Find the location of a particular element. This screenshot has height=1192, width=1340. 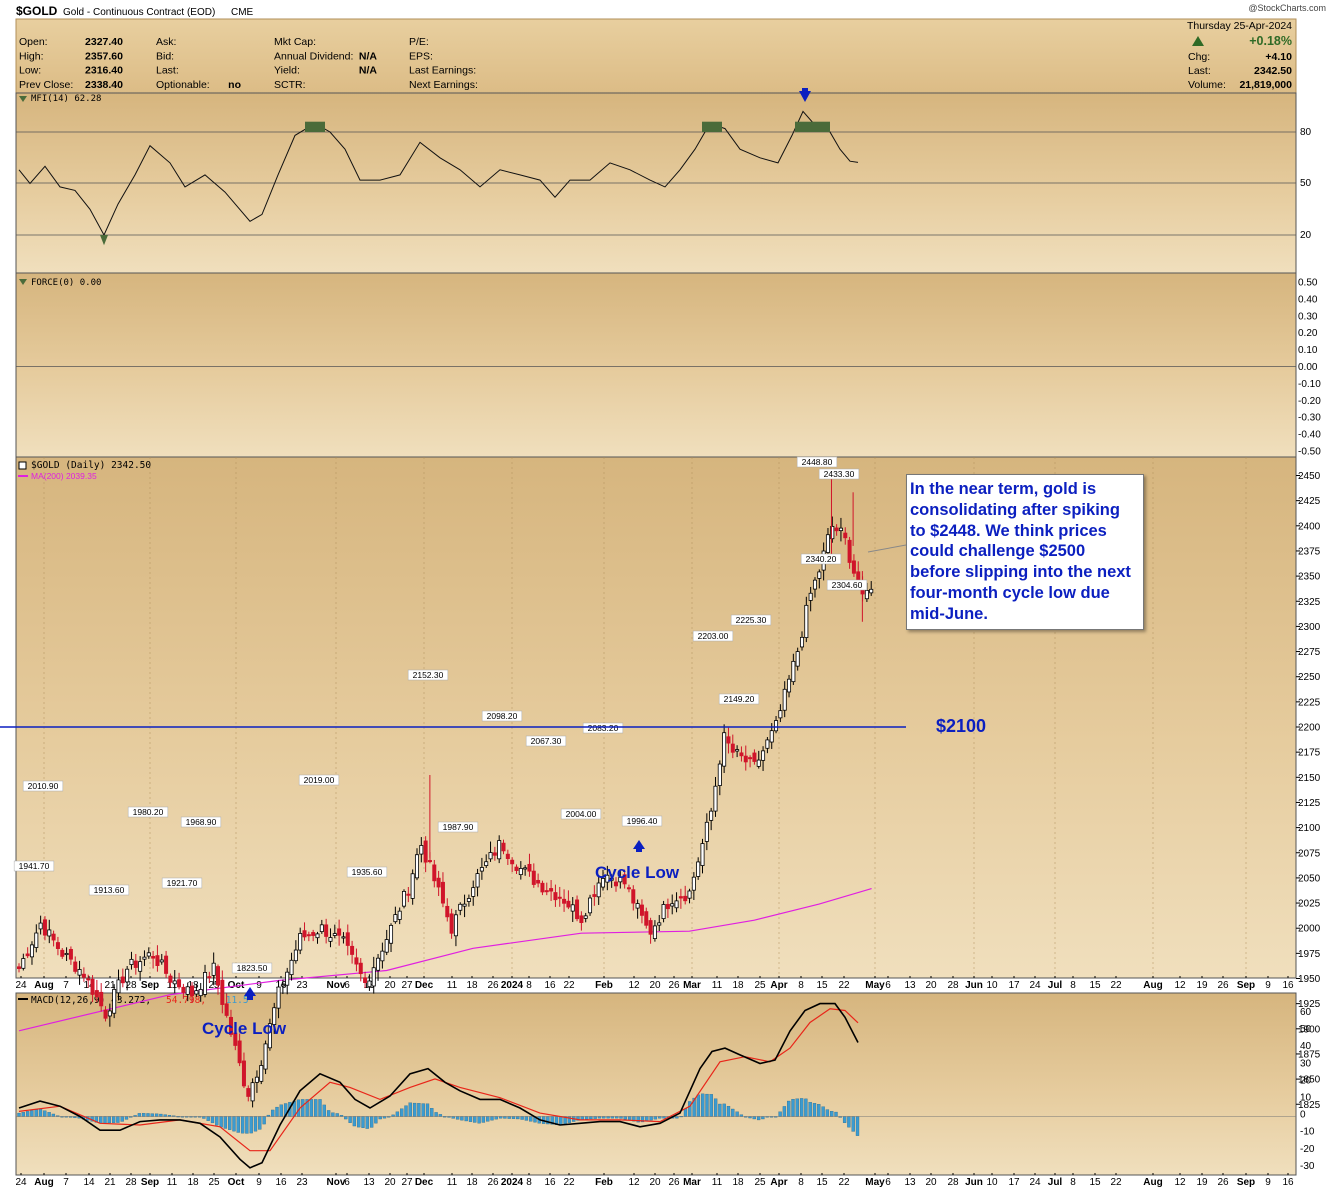

price-tick-label: 2325 is located at coordinates (1309, 602).